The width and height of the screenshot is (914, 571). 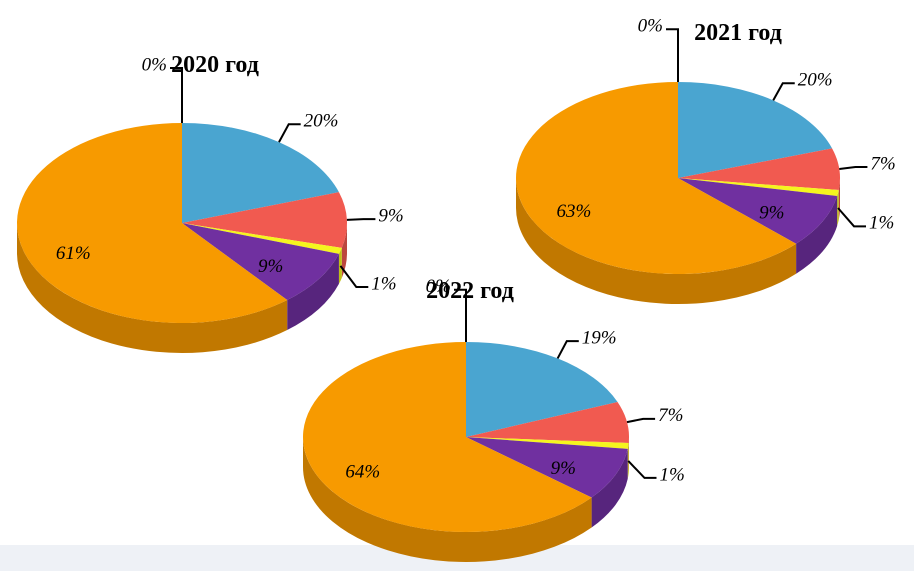 What do you see at coordinates (599, 338) in the screenshot?
I see `data-label: 19%` at bounding box center [599, 338].